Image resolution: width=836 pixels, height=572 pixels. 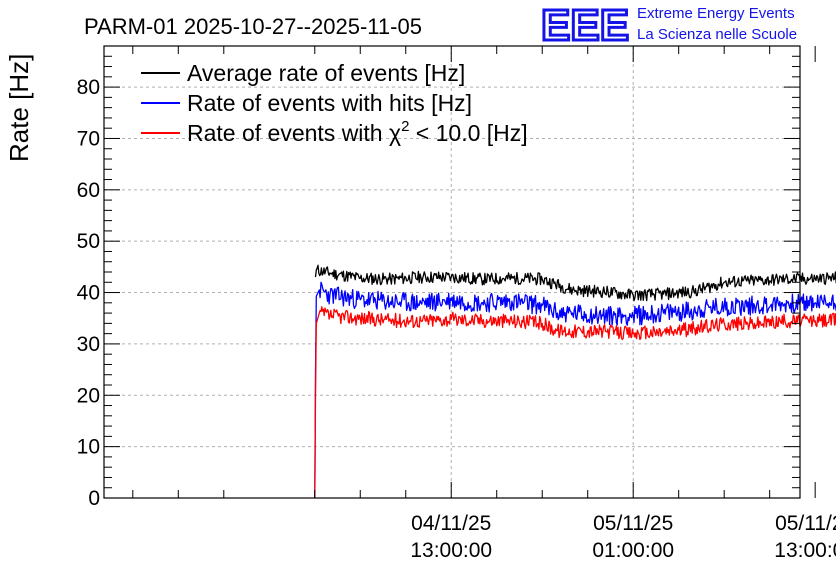 I want to click on x-tick-label-date: 04/11/25, so click(x=451, y=523).